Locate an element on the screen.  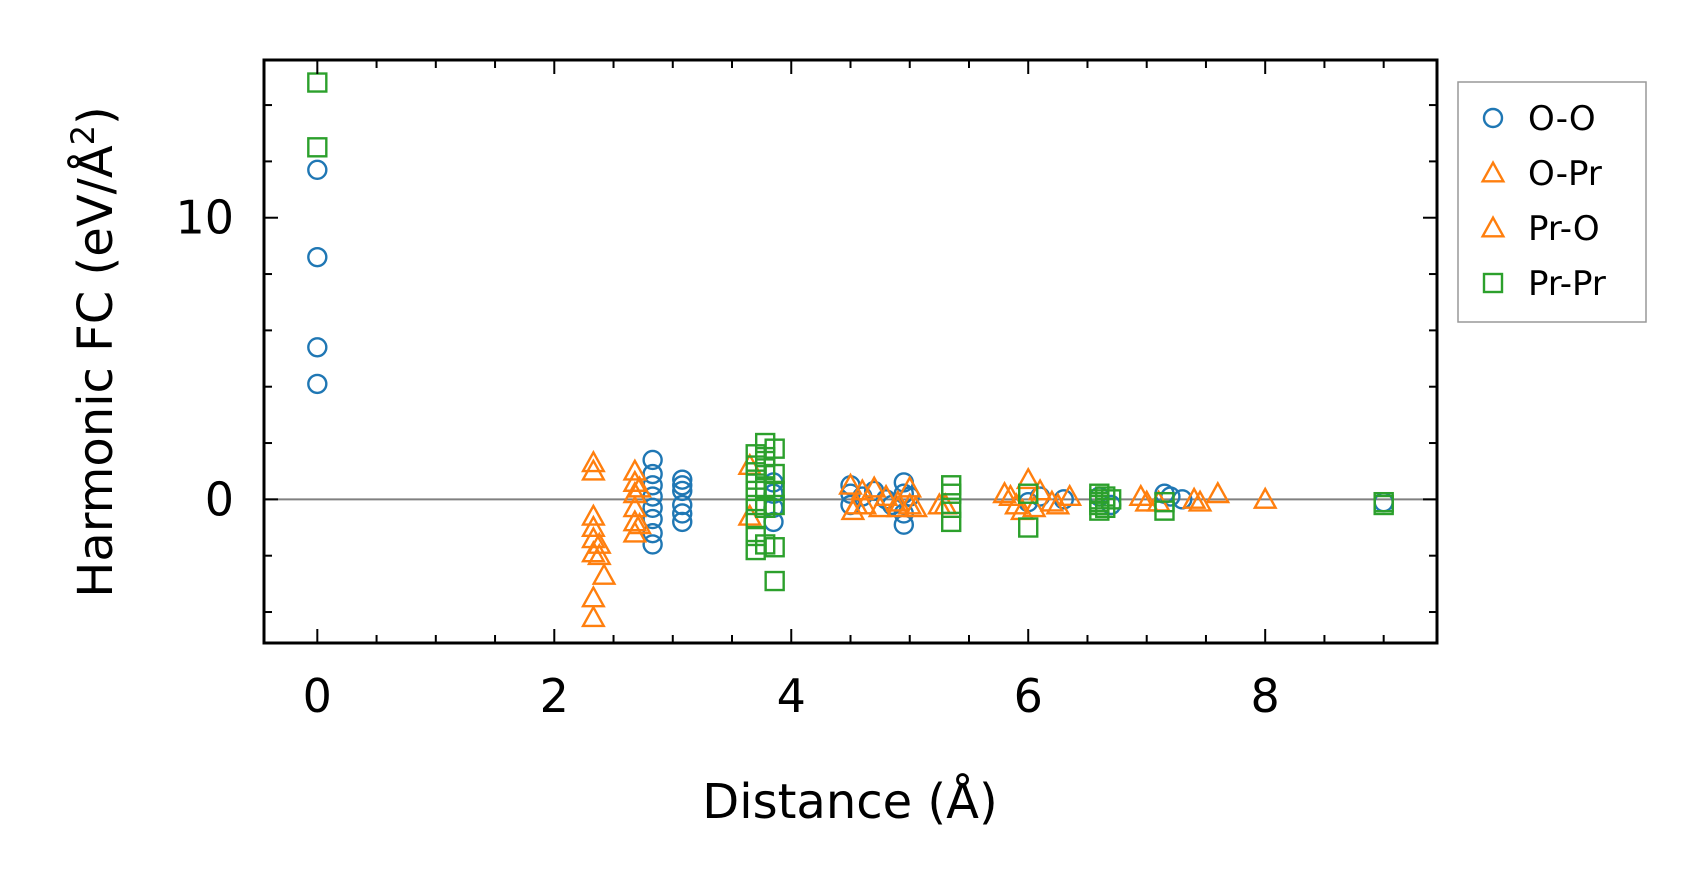
legend-frame is located at coordinates (1552, 202).